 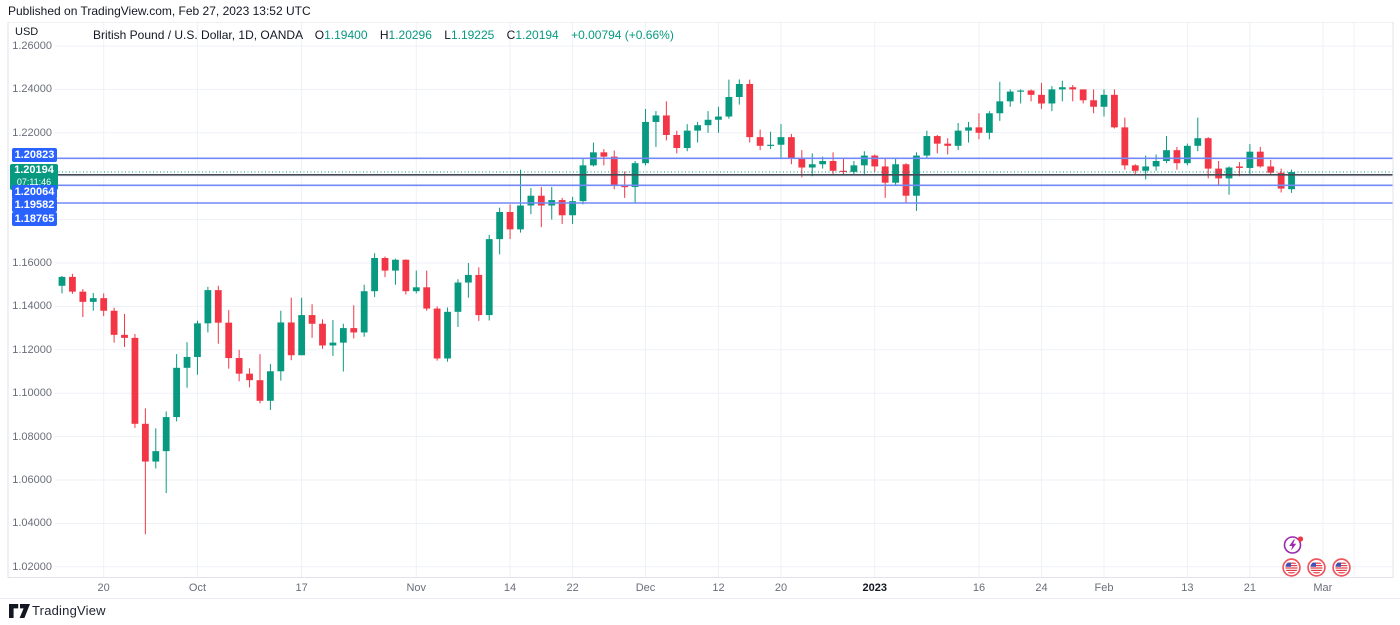 I want to click on time-axis-label: 21, so click(x=1249, y=588).